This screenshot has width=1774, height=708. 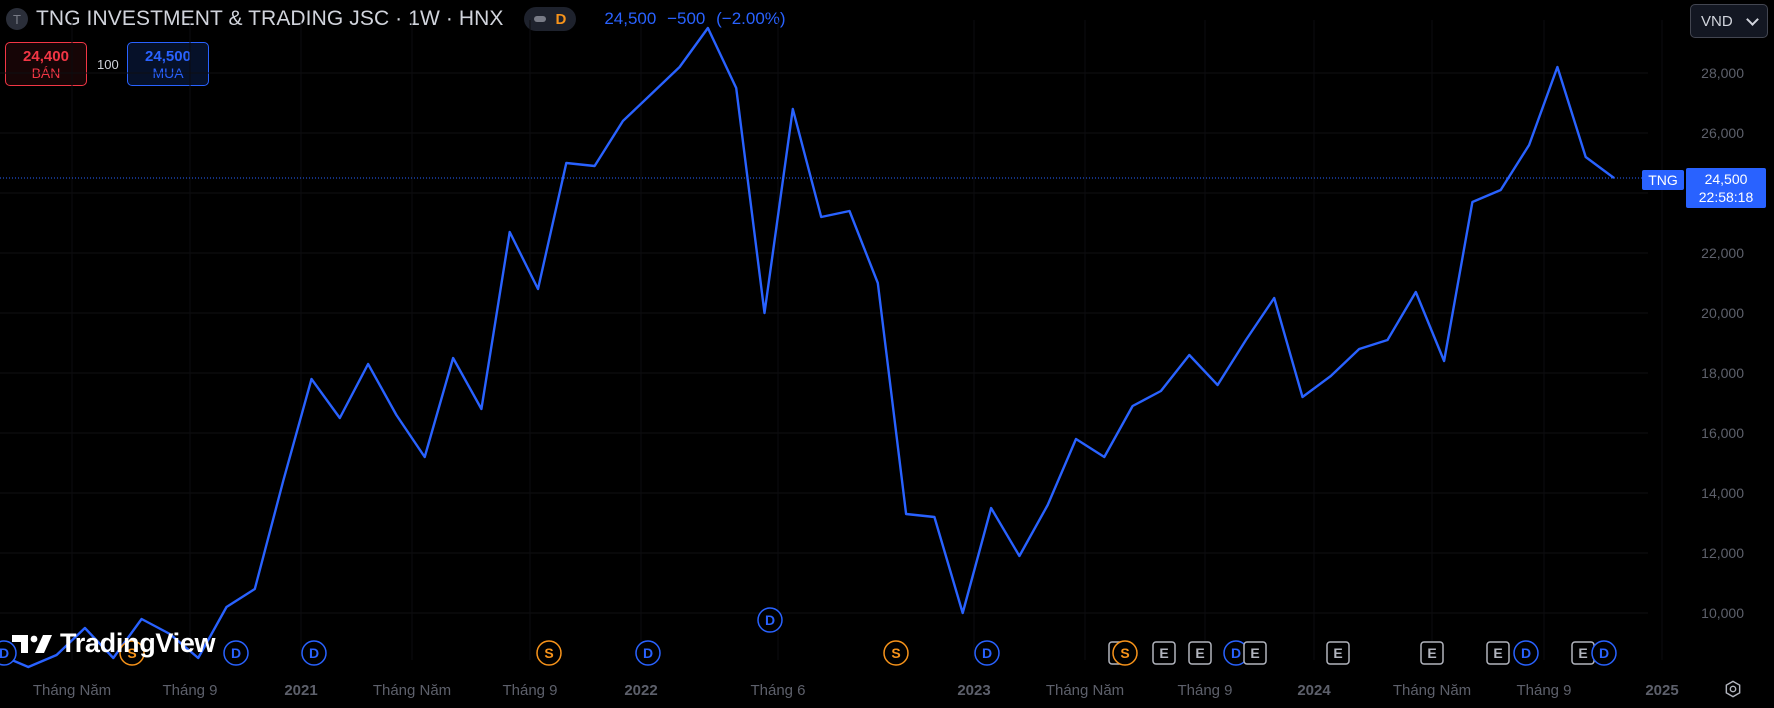 What do you see at coordinates (1722, 73) in the screenshot?
I see `y-tick-label: 28,000` at bounding box center [1722, 73].